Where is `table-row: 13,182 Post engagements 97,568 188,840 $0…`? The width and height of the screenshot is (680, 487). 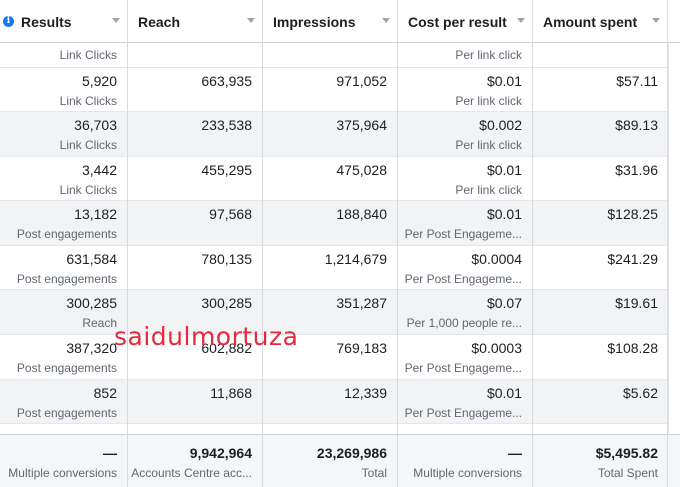 table-row: 13,182 Post engagements 97,568 188,840 $0… is located at coordinates (340, 223).